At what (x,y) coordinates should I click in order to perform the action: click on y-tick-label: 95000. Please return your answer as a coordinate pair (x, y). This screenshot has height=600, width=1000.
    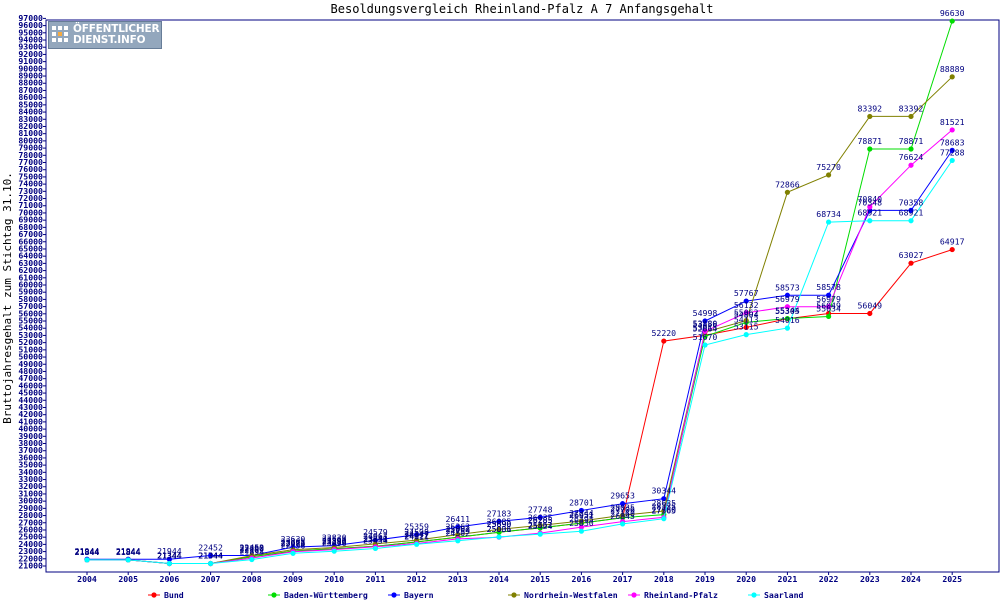
    Looking at the image, I should click on (30, 32).